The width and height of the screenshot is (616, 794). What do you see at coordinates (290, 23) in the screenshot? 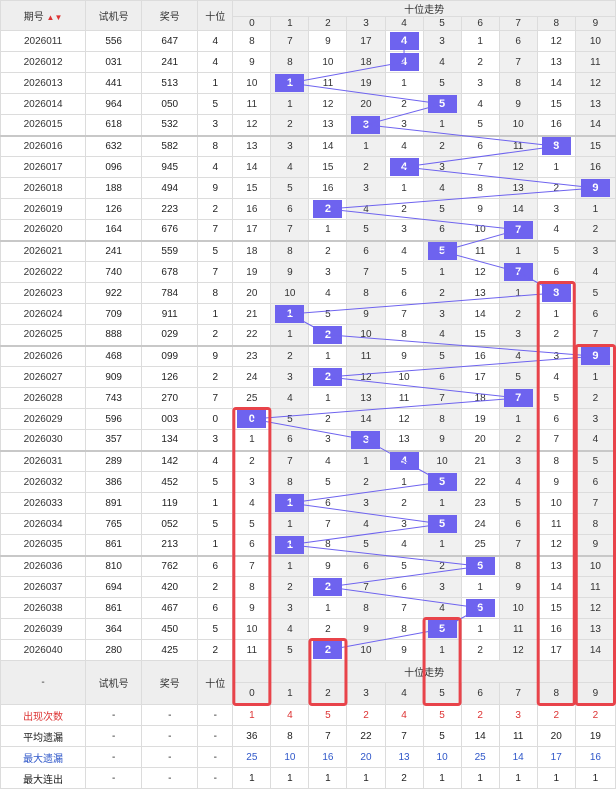
I see `digit-header-1: 1` at bounding box center [290, 23].